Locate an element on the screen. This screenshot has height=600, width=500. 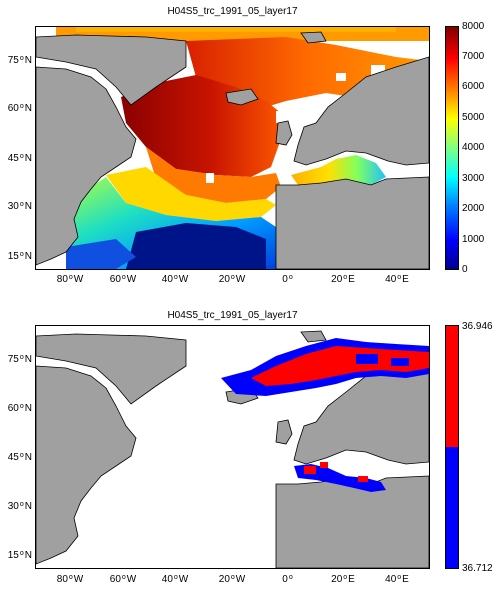
bottom-lon-tick: 20oW is located at coordinates (232, 579).